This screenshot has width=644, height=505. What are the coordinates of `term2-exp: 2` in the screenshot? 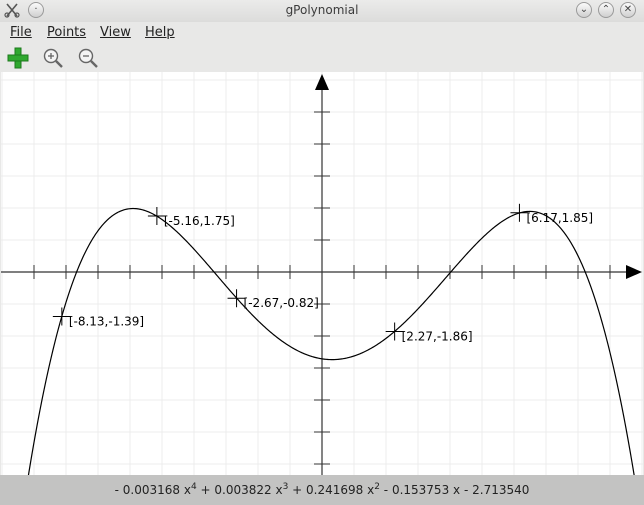 It's located at (377, 487).